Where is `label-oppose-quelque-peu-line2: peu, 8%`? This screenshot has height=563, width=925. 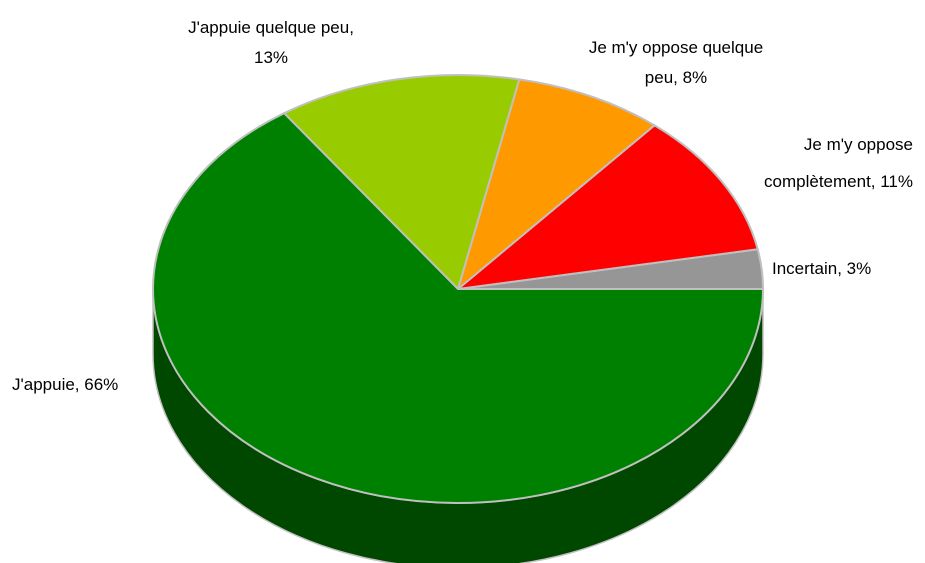 label-oppose-quelque-peu-line2: peu, 8% is located at coordinates (676, 77).